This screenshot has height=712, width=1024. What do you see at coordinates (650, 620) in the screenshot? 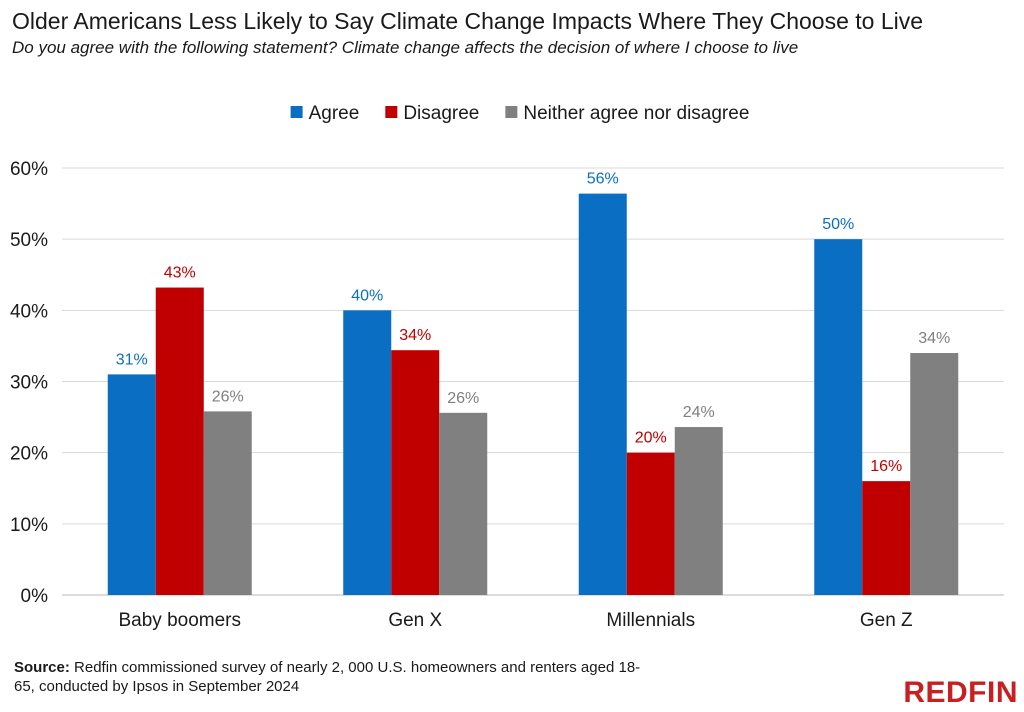
I see `x-tick-label: Millennials` at bounding box center [650, 620].